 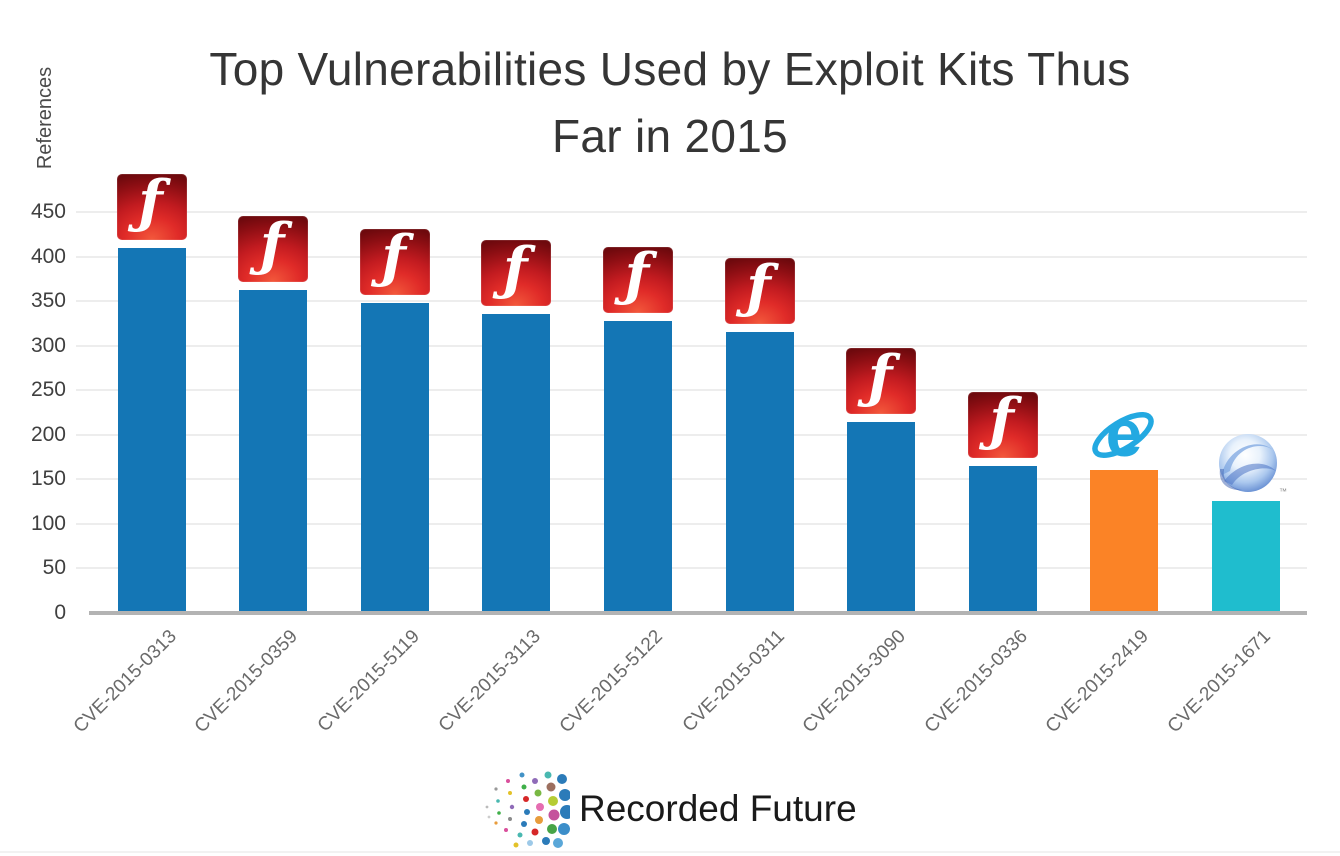 I want to click on y-tick-label-450: 450, so click(x=48, y=211).